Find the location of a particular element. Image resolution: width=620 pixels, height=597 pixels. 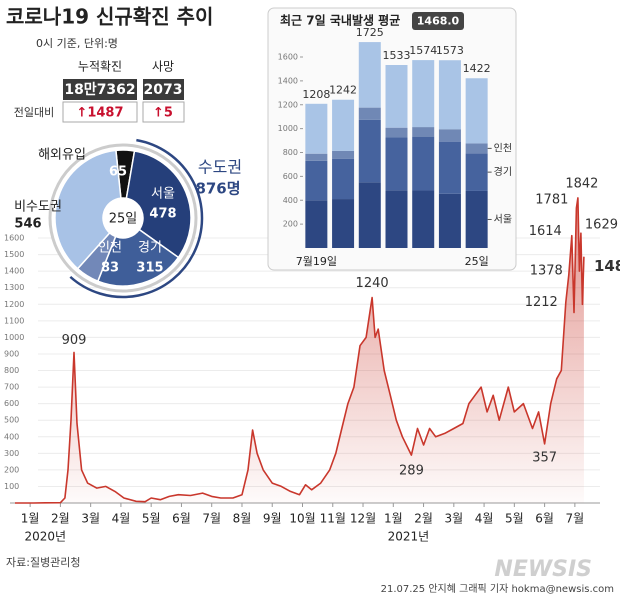

slice-value: 478 is located at coordinates (162, 214).